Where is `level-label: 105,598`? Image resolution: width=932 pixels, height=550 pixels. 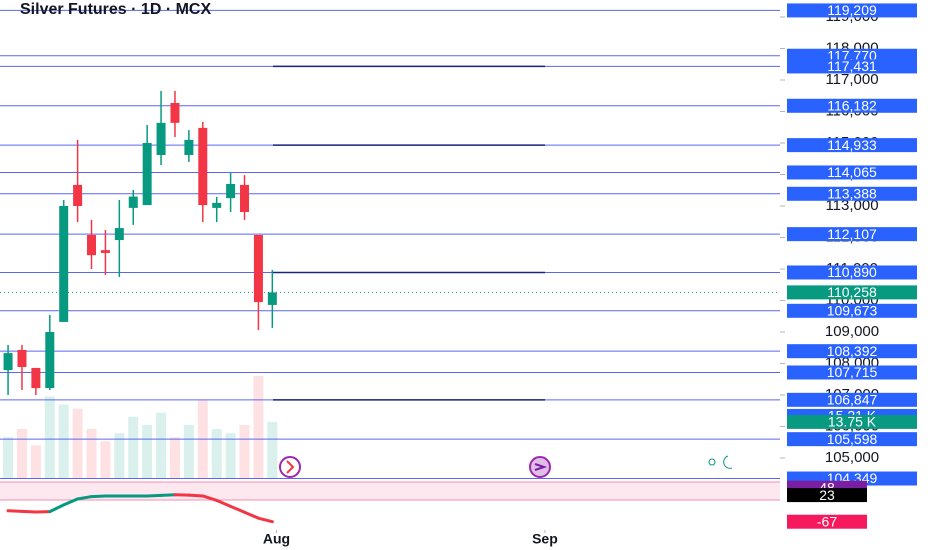
level-label: 105,598 is located at coordinates (852, 439).